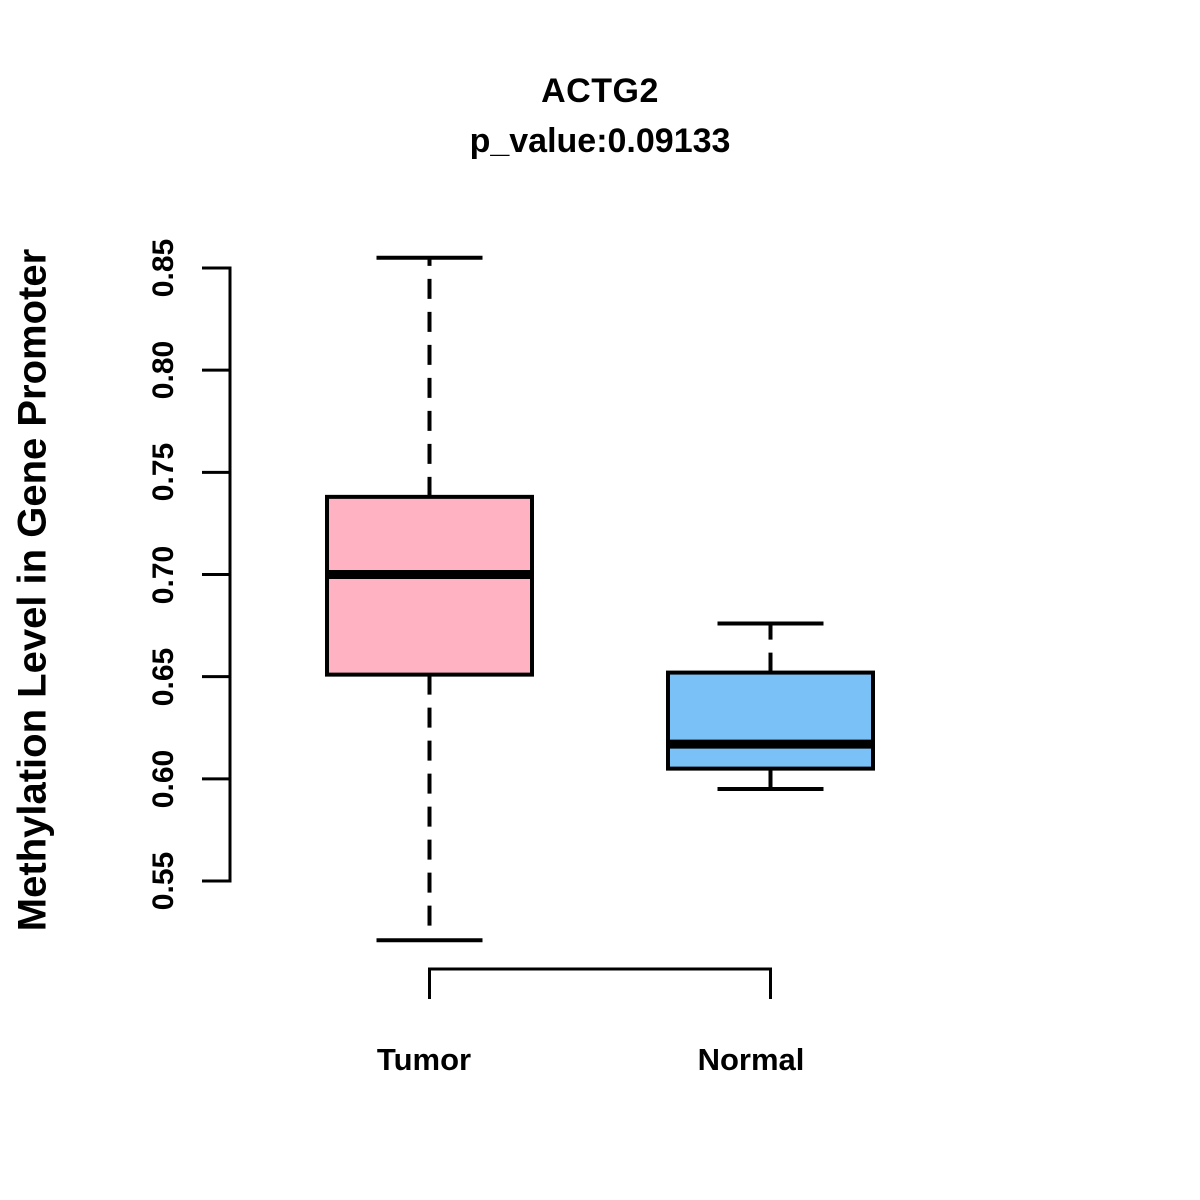 The height and width of the screenshot is (1200, 1200). What do you see at coordinates (163, 370) in the screenshot?
I see `y-tick-label: 0.80` at bounding box center [163, 370].